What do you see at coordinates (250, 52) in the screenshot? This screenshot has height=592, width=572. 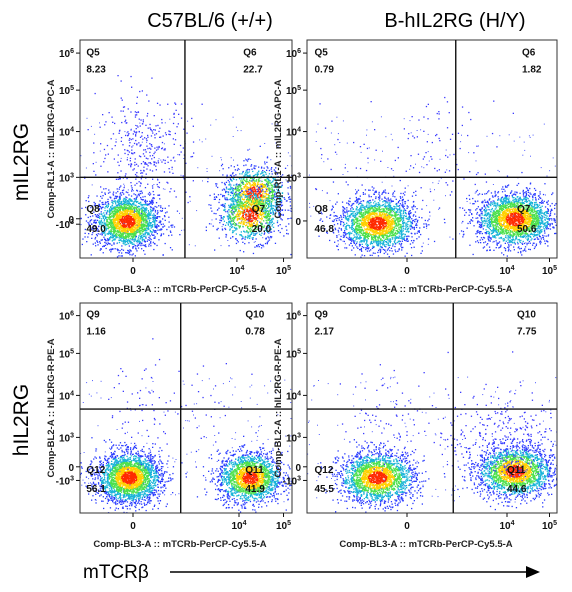 I see `quadrant-name-q6: Q6` at bounding box center [250, 52].